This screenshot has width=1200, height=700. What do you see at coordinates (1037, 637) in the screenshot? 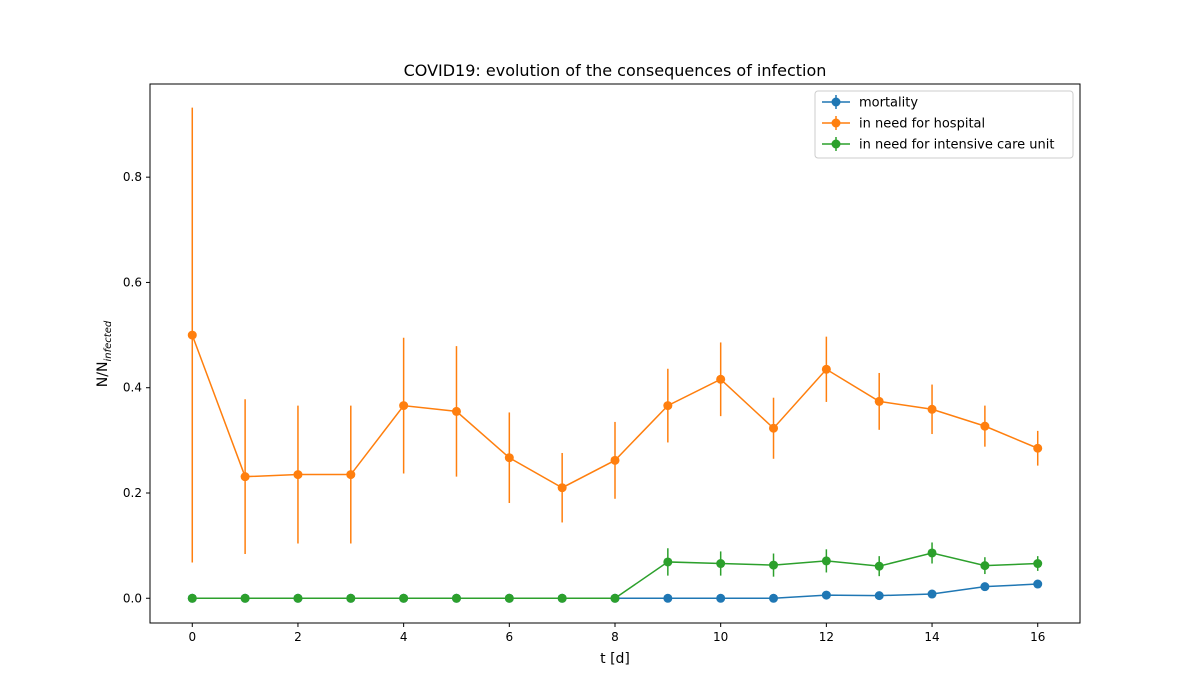
I see `x-tick-label: 16` at bounding box center [1037, 637].